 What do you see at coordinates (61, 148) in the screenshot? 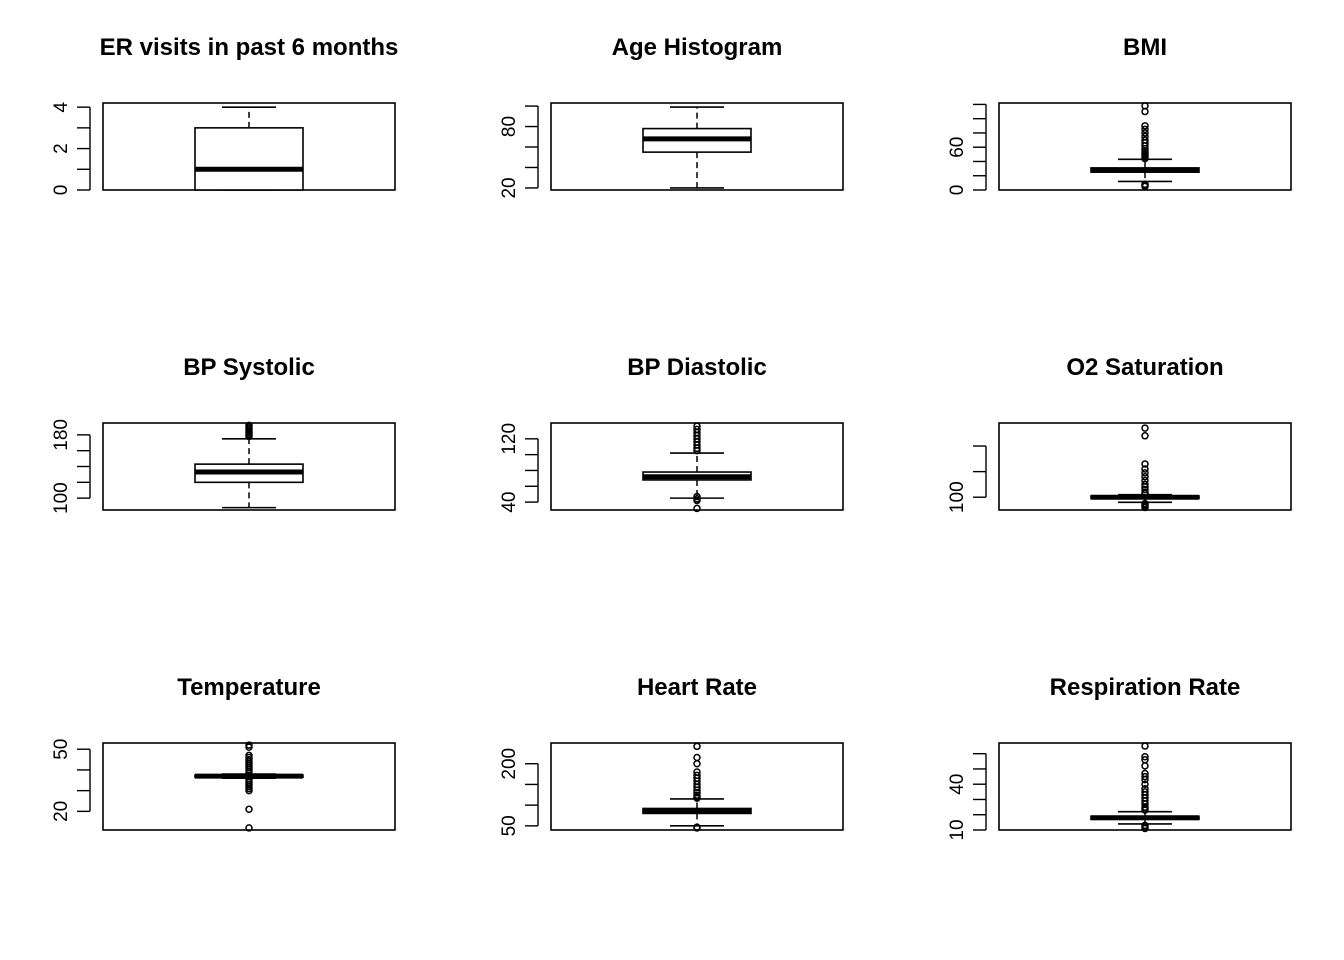
I see `y-tick-label: 2` at bounding box center [61, 148].